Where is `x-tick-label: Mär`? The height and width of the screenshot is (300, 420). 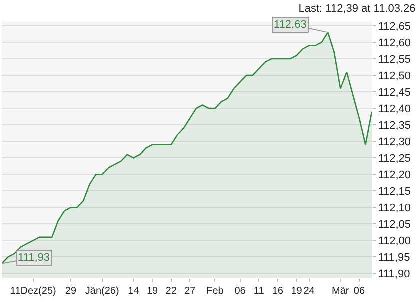
x-tick-label: Mär is located at coordinates (341, 291).